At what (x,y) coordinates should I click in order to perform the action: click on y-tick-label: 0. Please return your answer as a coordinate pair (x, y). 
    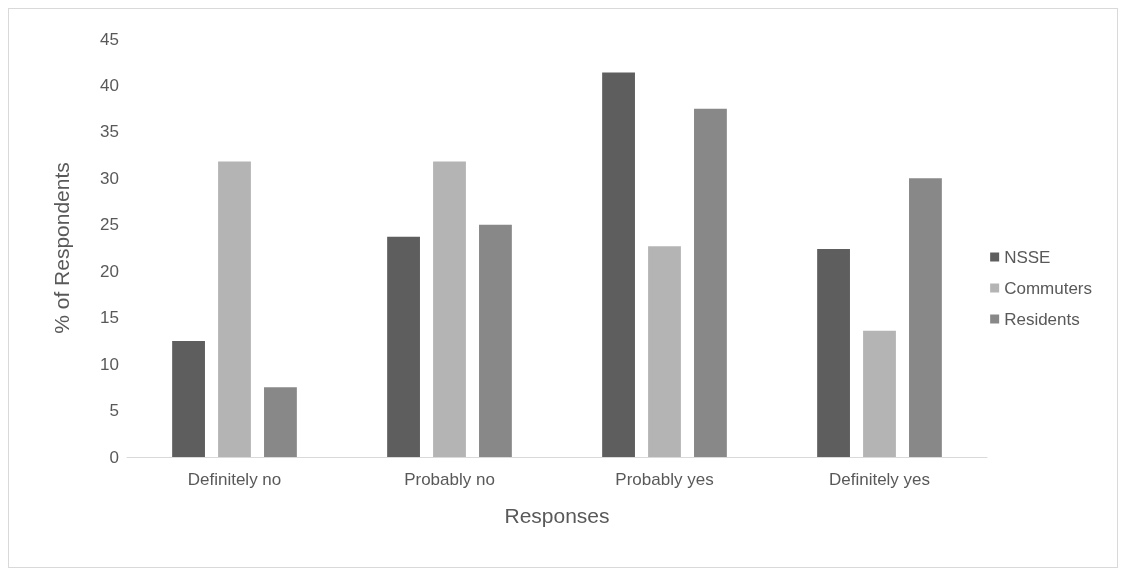
    Looking at the image, I should click on (114, 457).